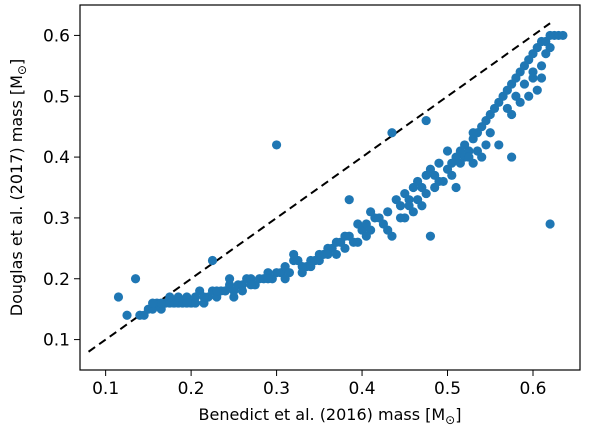 Image resolution: width=597 pixels, height=431 pixels. Describe the element at coordinates (56, 97) in the screenshot. I see `y-tick-label: 0.5` at that location.